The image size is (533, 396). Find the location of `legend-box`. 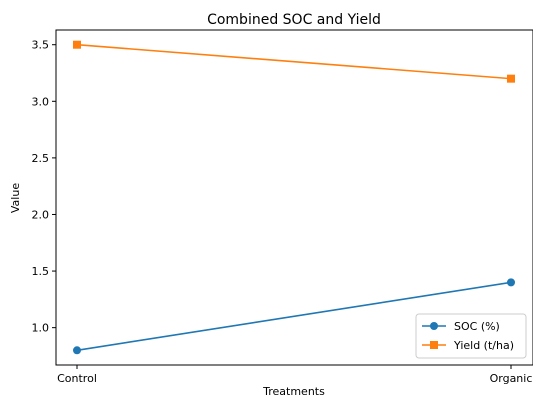

legend-box is located at coordinates (471, 336).